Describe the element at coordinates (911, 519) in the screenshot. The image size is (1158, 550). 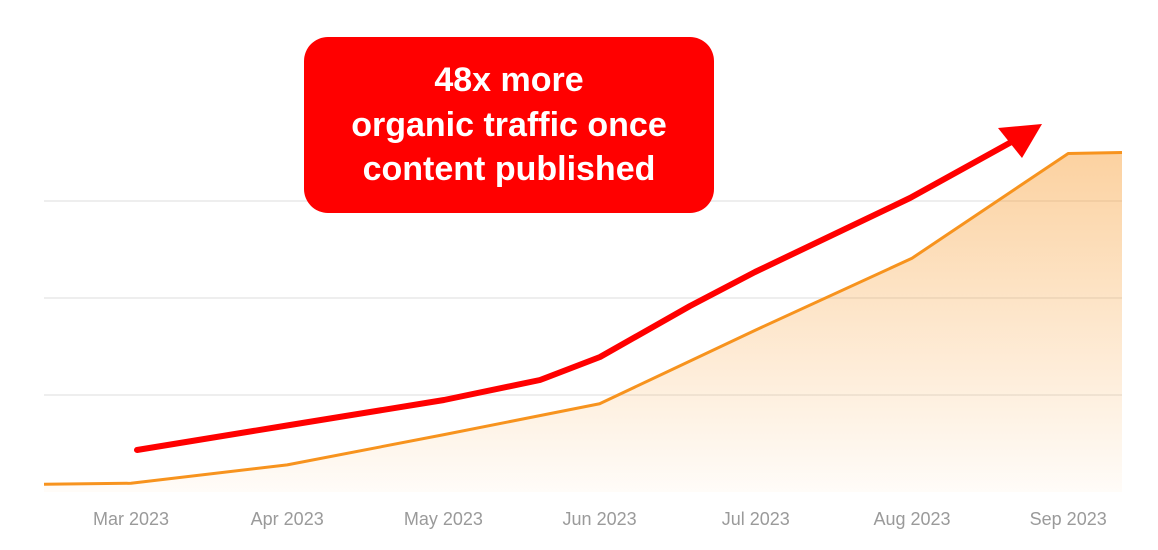
I see `x-tick-label: Aug 2023` at that location.